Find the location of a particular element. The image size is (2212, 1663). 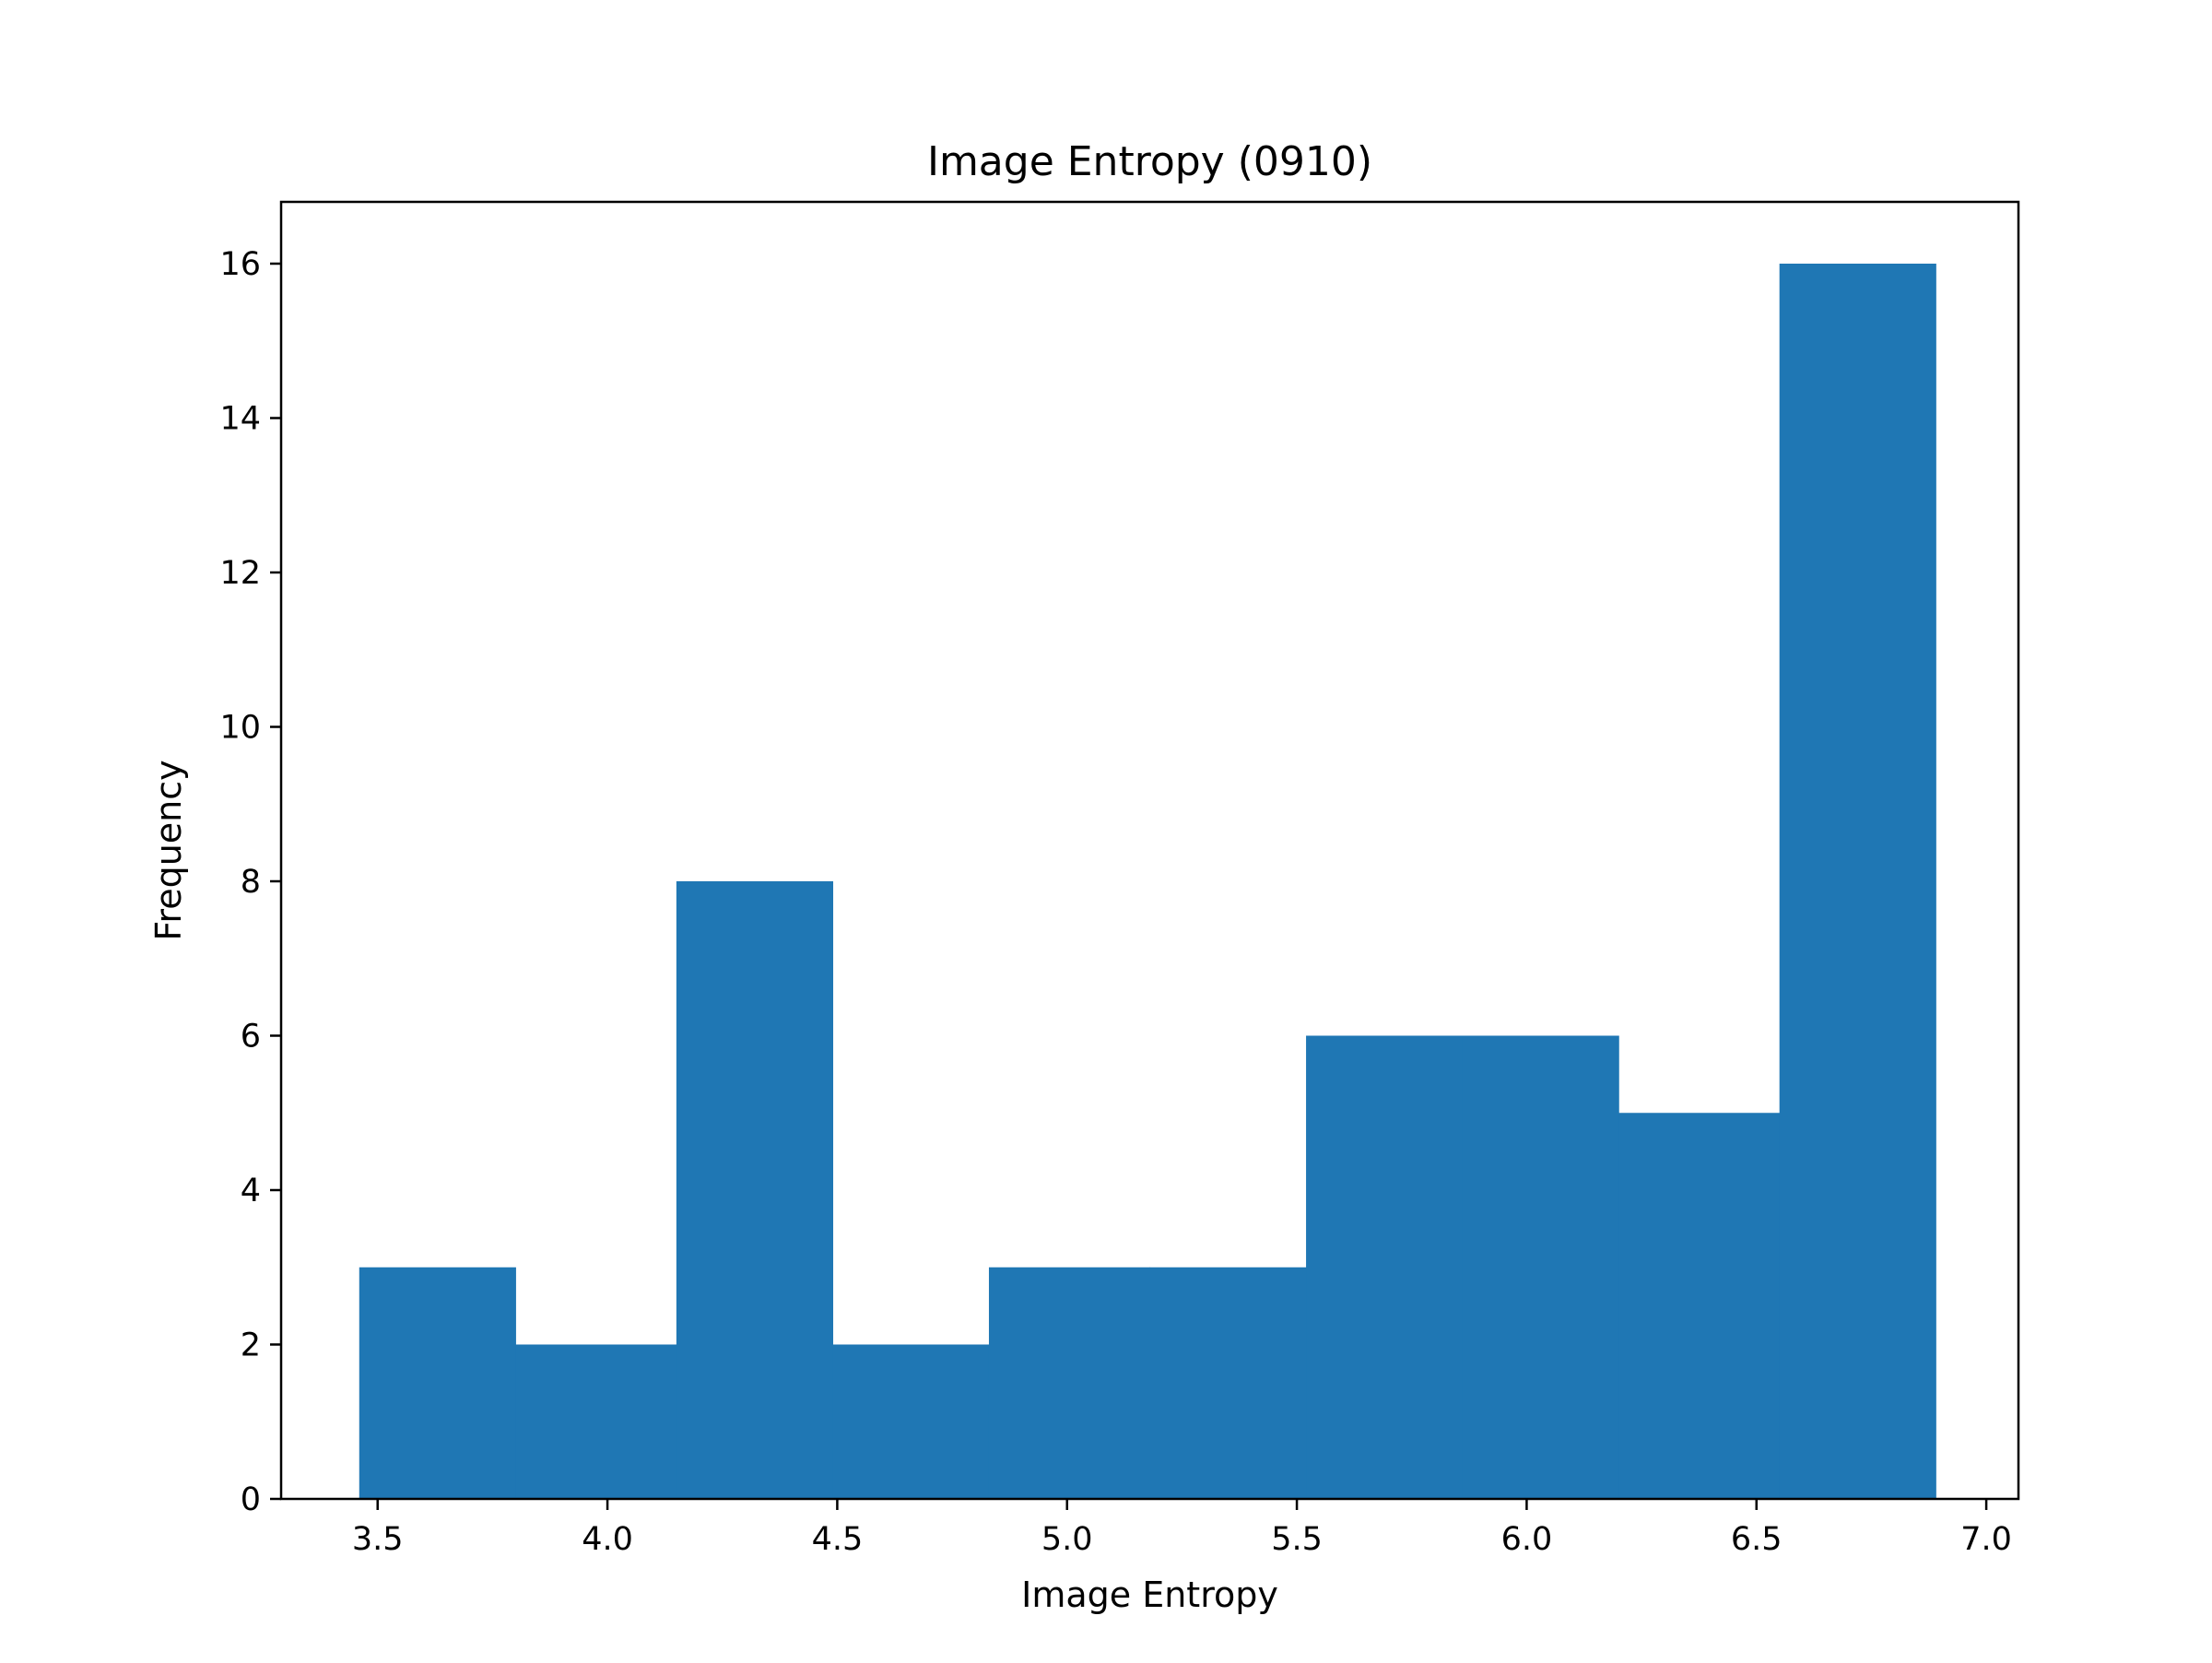

x-tick-label: 4.5 is located at coordinates (838, 1539).